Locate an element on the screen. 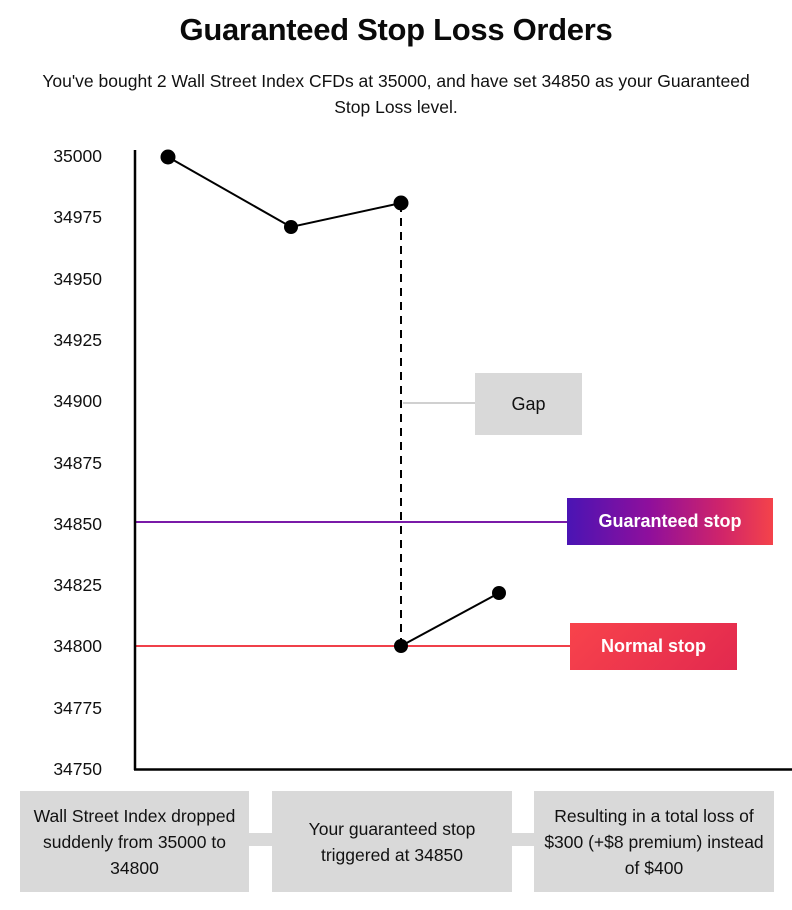 The image size is (792, 910). y-tick-label: 34775 is located at coordinates (77, 707).